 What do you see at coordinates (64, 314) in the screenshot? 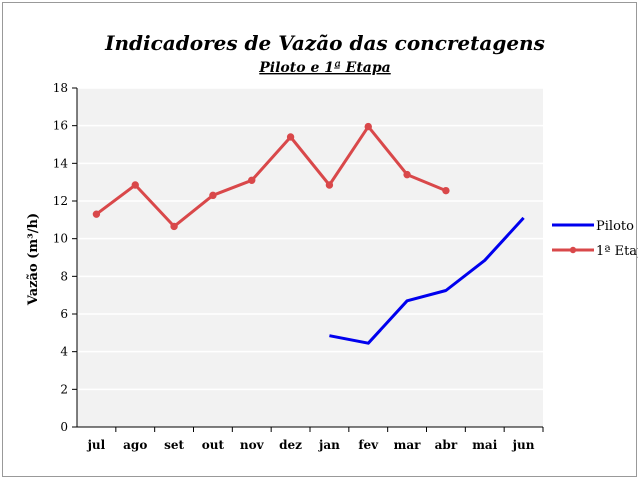
I see `y-tick-label: 6` at bounding box center [64, 314].